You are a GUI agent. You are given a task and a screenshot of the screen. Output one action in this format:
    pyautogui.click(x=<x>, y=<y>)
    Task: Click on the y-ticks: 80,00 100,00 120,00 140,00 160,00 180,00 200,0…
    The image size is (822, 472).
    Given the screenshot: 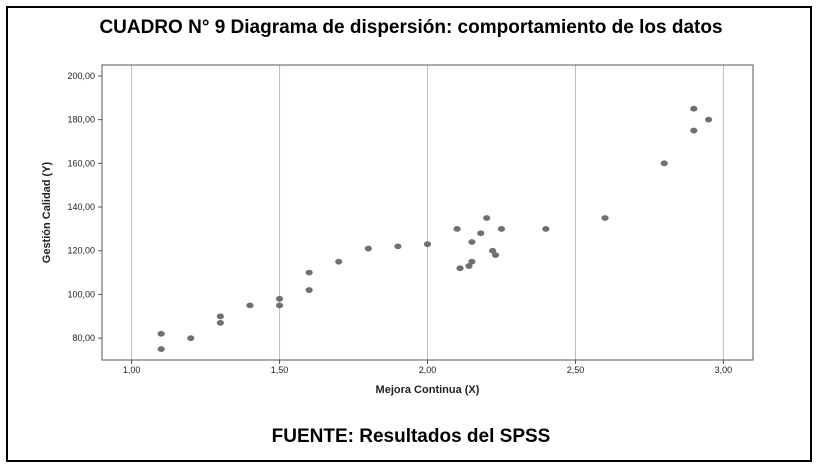 What is the action you would take?
    pyautogui.click(x=84, y=207)
    